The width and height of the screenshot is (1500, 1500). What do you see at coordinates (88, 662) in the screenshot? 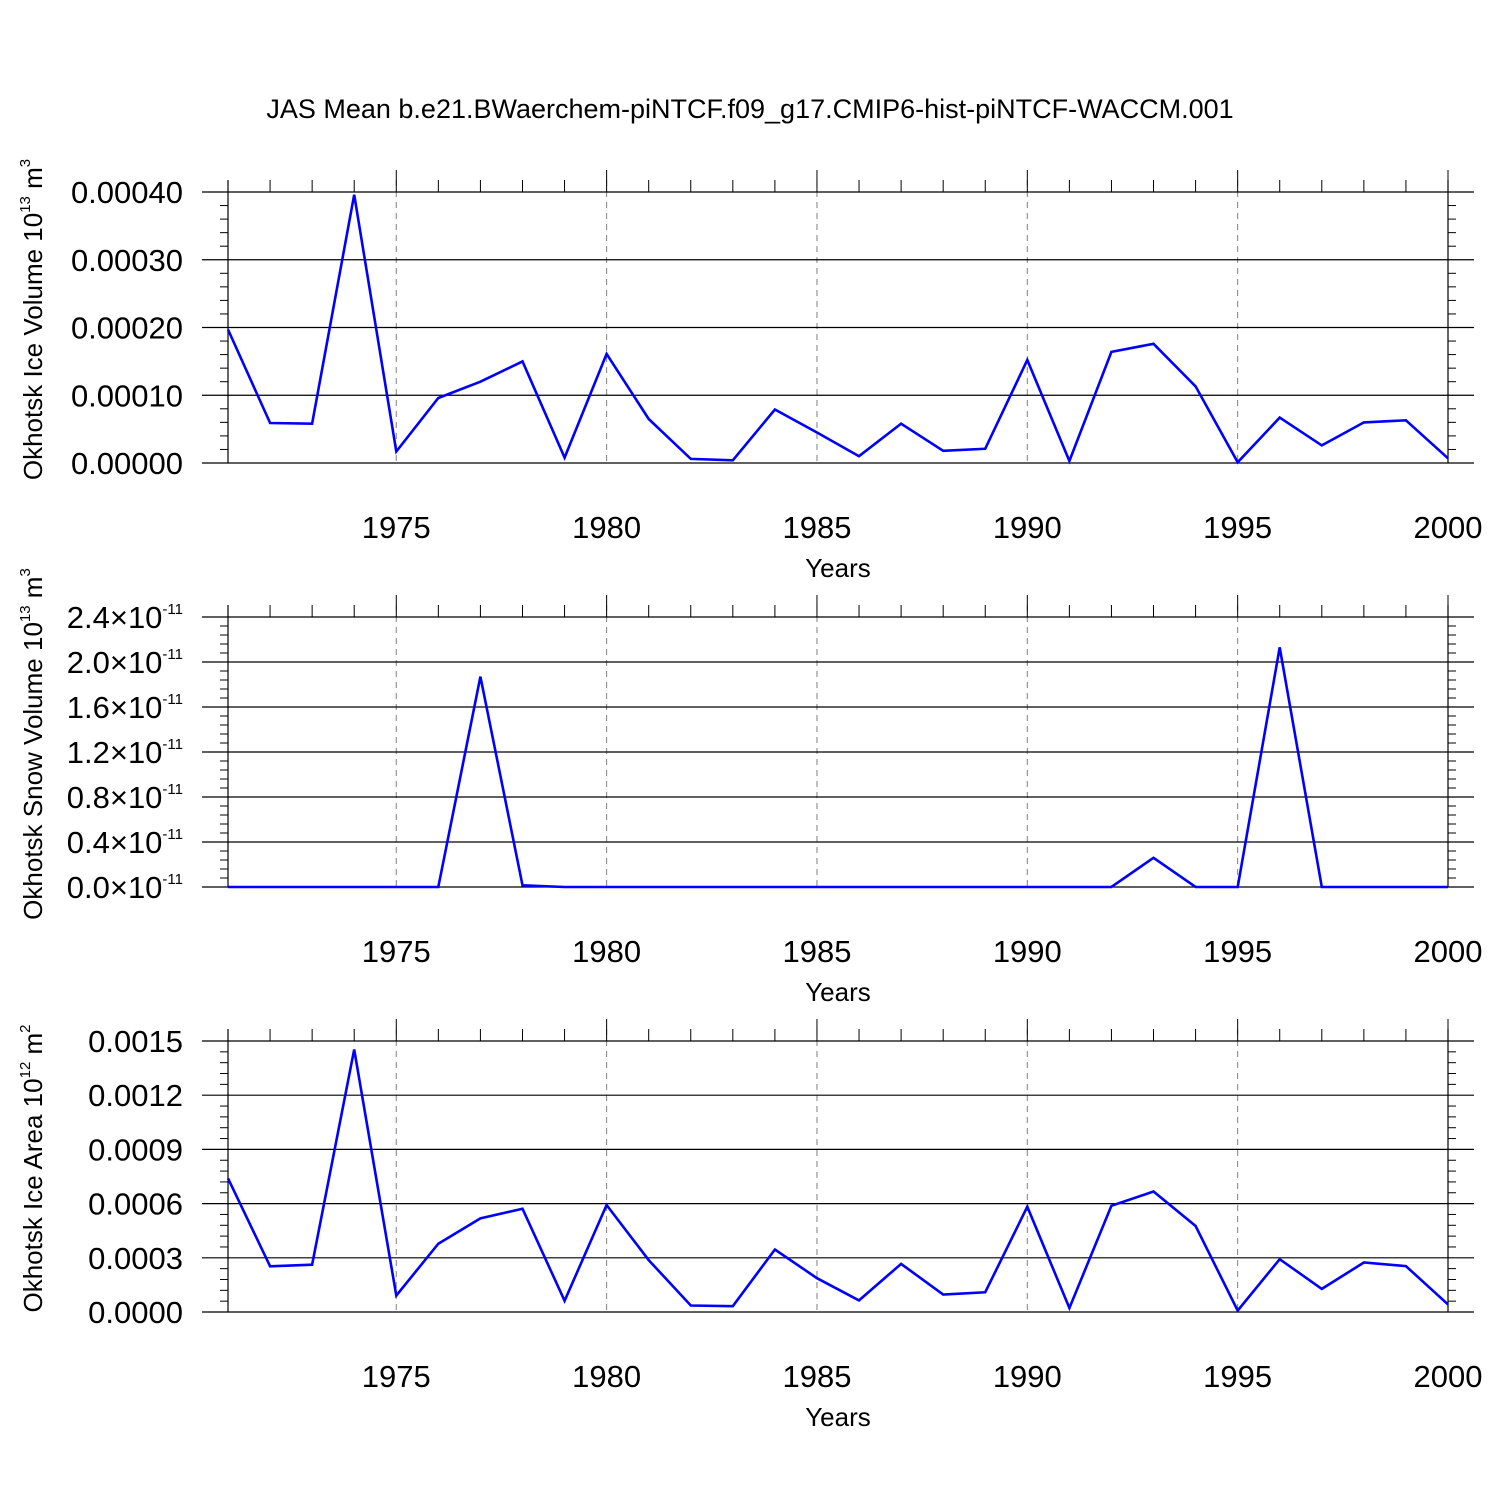
I see `y-tick-mantissa: 2.0` at bounding box center [88, 662].